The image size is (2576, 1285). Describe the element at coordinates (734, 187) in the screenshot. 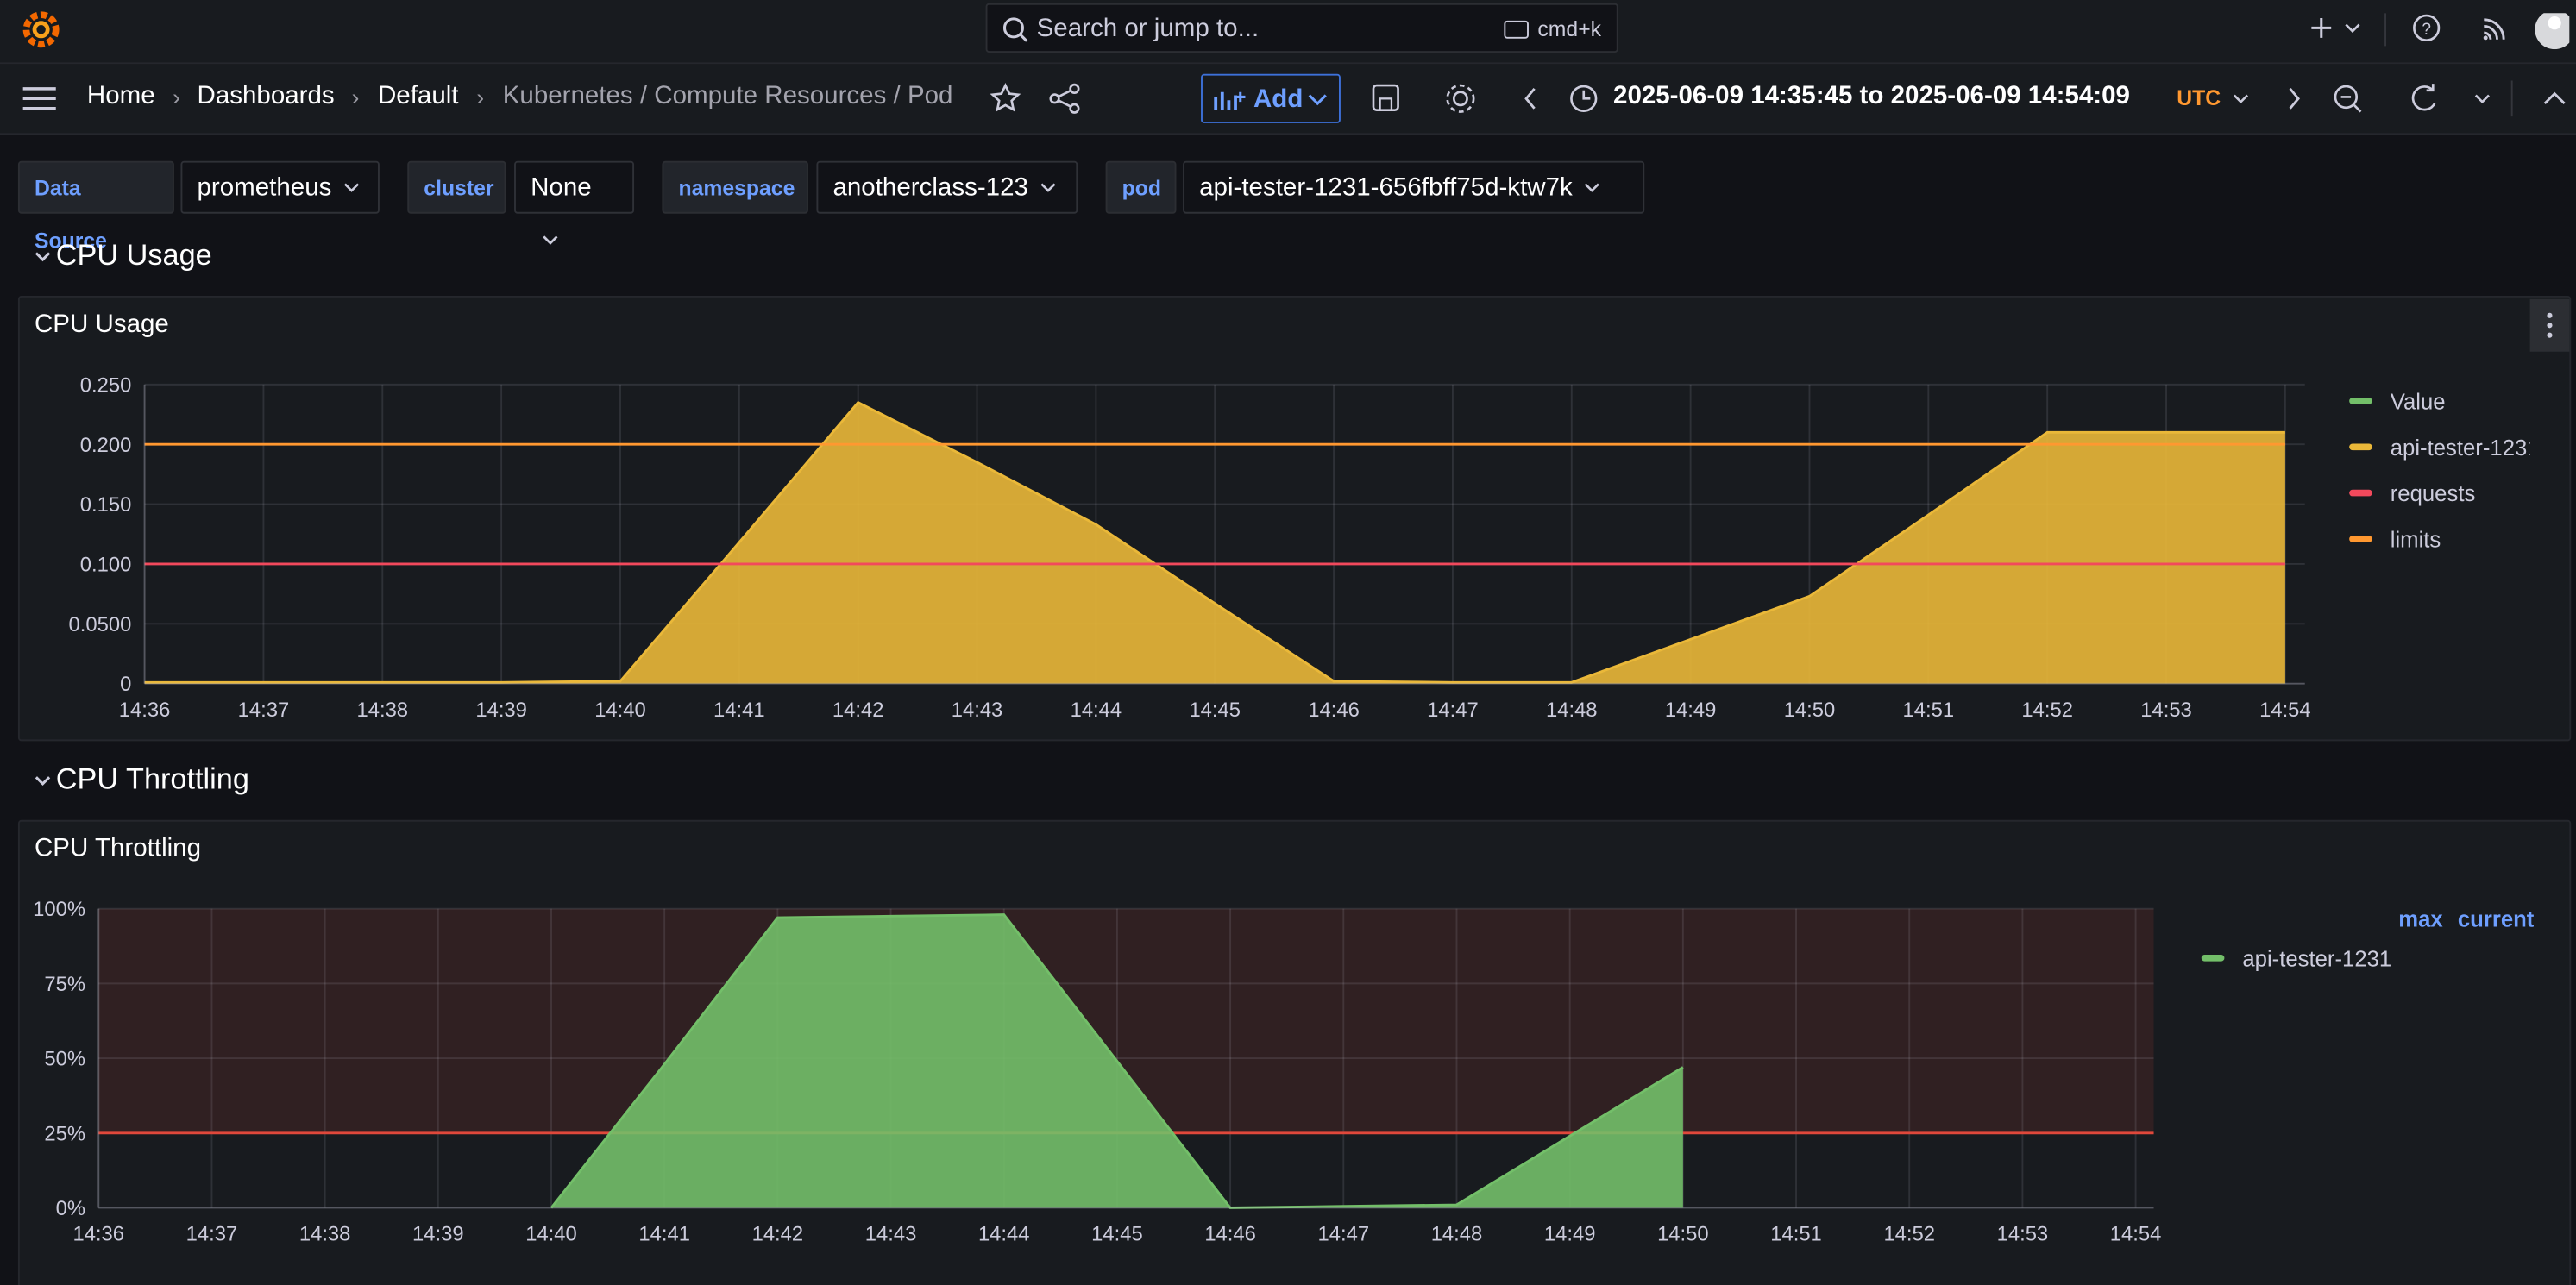

I see `variable-label: namespace` at that location.